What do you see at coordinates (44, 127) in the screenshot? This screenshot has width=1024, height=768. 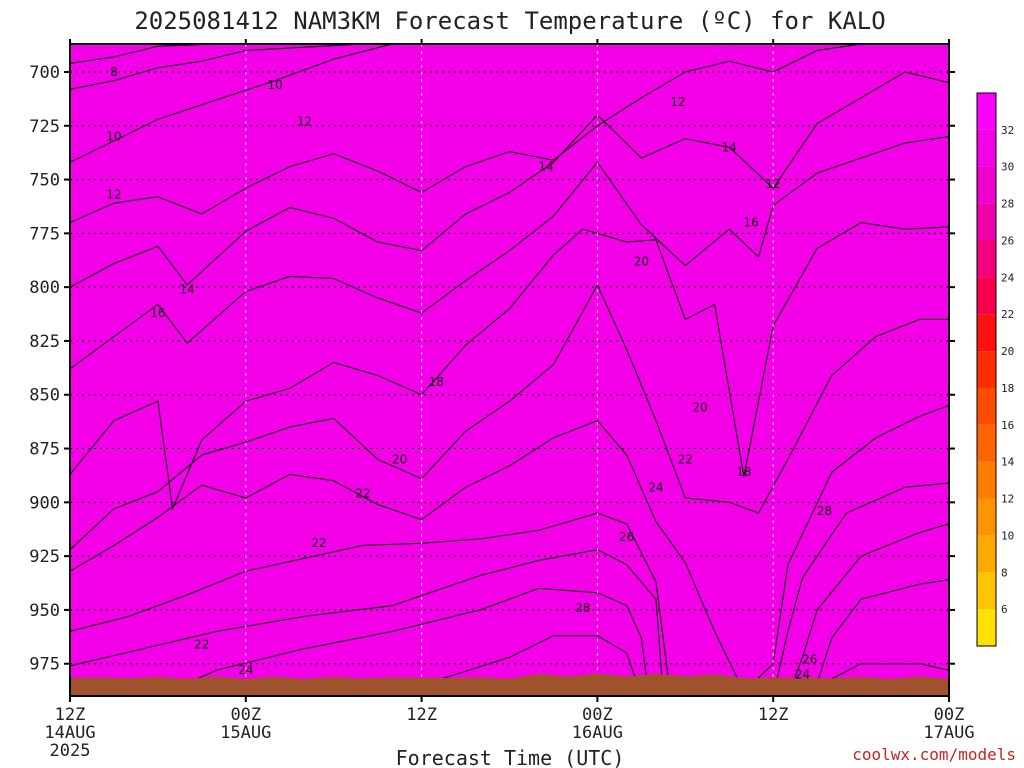 I see `y-tick-label: 725` at bounding box center [44, 127].